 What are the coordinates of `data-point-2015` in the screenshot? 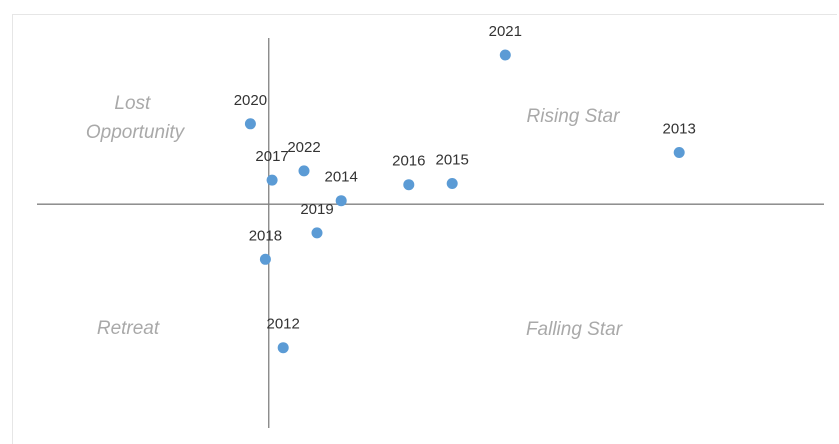 It's located at (452, 183).